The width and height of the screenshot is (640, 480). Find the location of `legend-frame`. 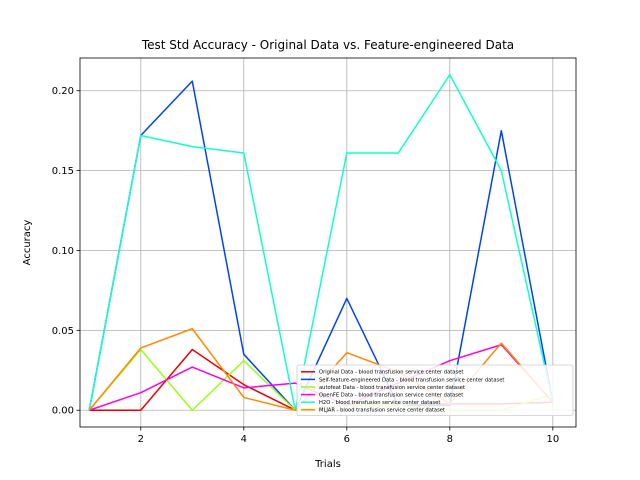

legend-frame is located at coordinates (435, 390).